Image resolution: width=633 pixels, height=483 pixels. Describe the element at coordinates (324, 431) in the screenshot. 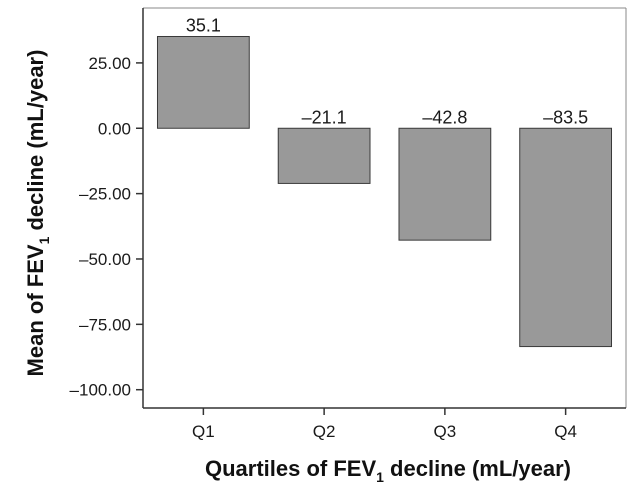

I see `x-tick-label-q2: Q2` at that location.